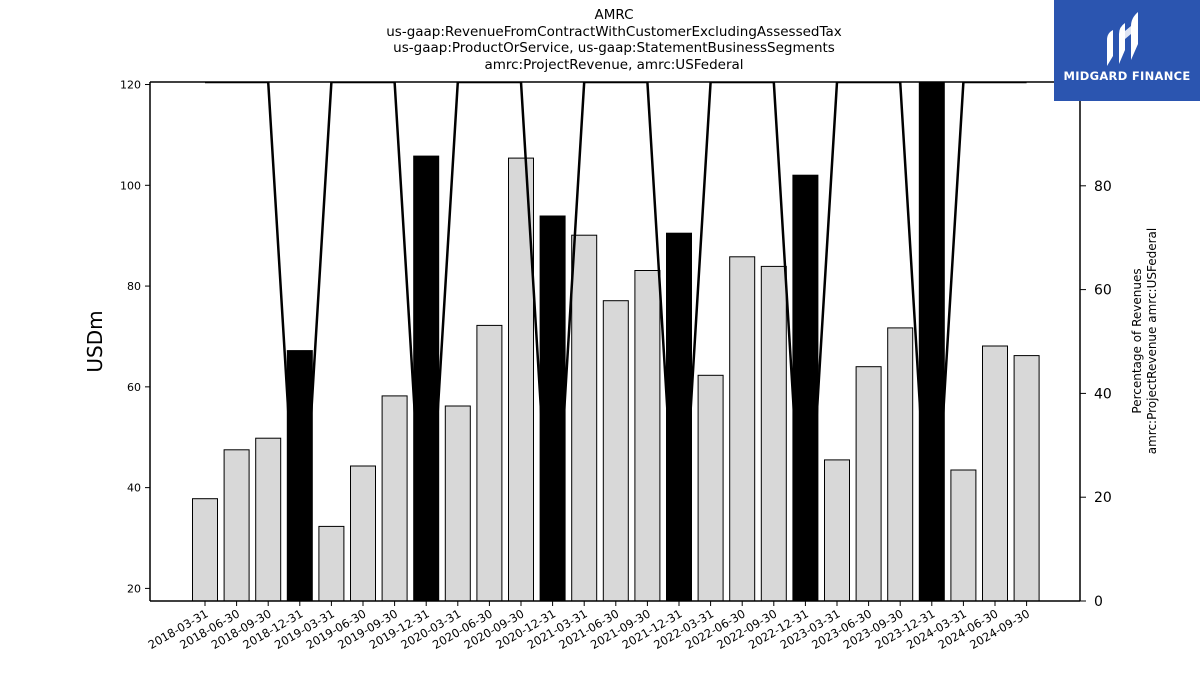  I want to click on title-line-4: amrc:ProjectRevenue, amrc:USFederal, so click(614, 64).